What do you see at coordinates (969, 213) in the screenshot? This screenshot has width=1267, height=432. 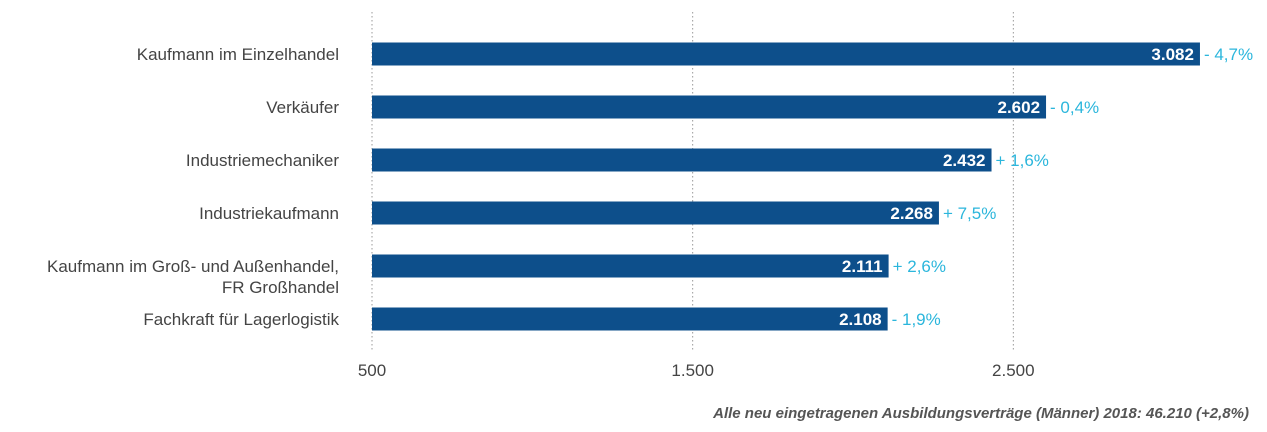 I see `change-label: + 7,5%` at bounding box center [969, 213].